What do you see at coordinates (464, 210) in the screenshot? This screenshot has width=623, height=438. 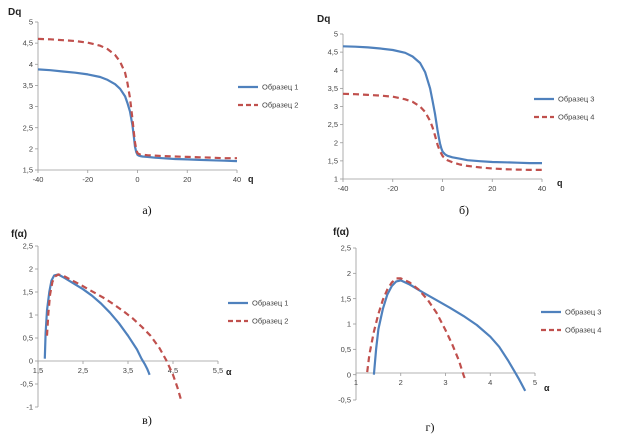 I see `panel-caption: б)` at bounding box center [464, 210].